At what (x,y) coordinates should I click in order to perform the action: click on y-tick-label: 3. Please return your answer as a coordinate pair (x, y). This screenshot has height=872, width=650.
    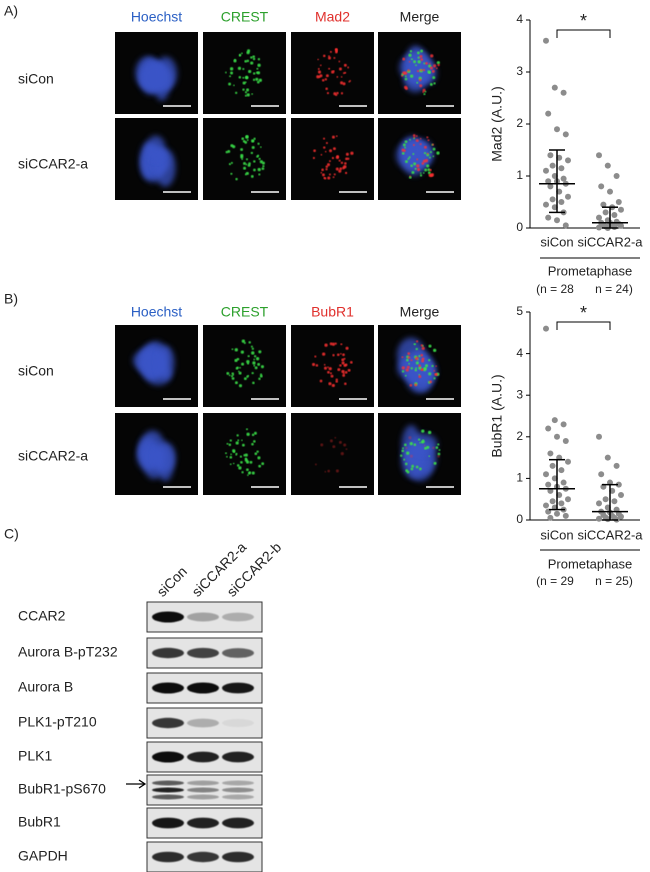
    Looking at the image, I should click on (519, 71).